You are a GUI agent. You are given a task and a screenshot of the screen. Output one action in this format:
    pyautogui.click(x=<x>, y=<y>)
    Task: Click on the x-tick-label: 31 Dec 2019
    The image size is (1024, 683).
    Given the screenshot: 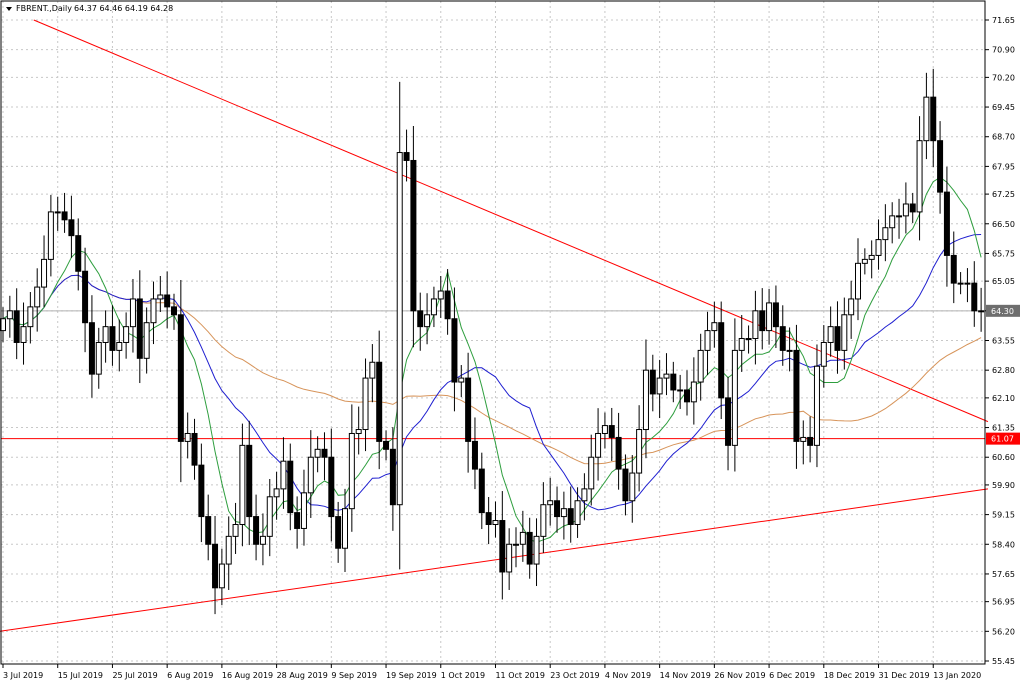 What is the action you would take?
    pyautogui.click(x=904, y=675)
    